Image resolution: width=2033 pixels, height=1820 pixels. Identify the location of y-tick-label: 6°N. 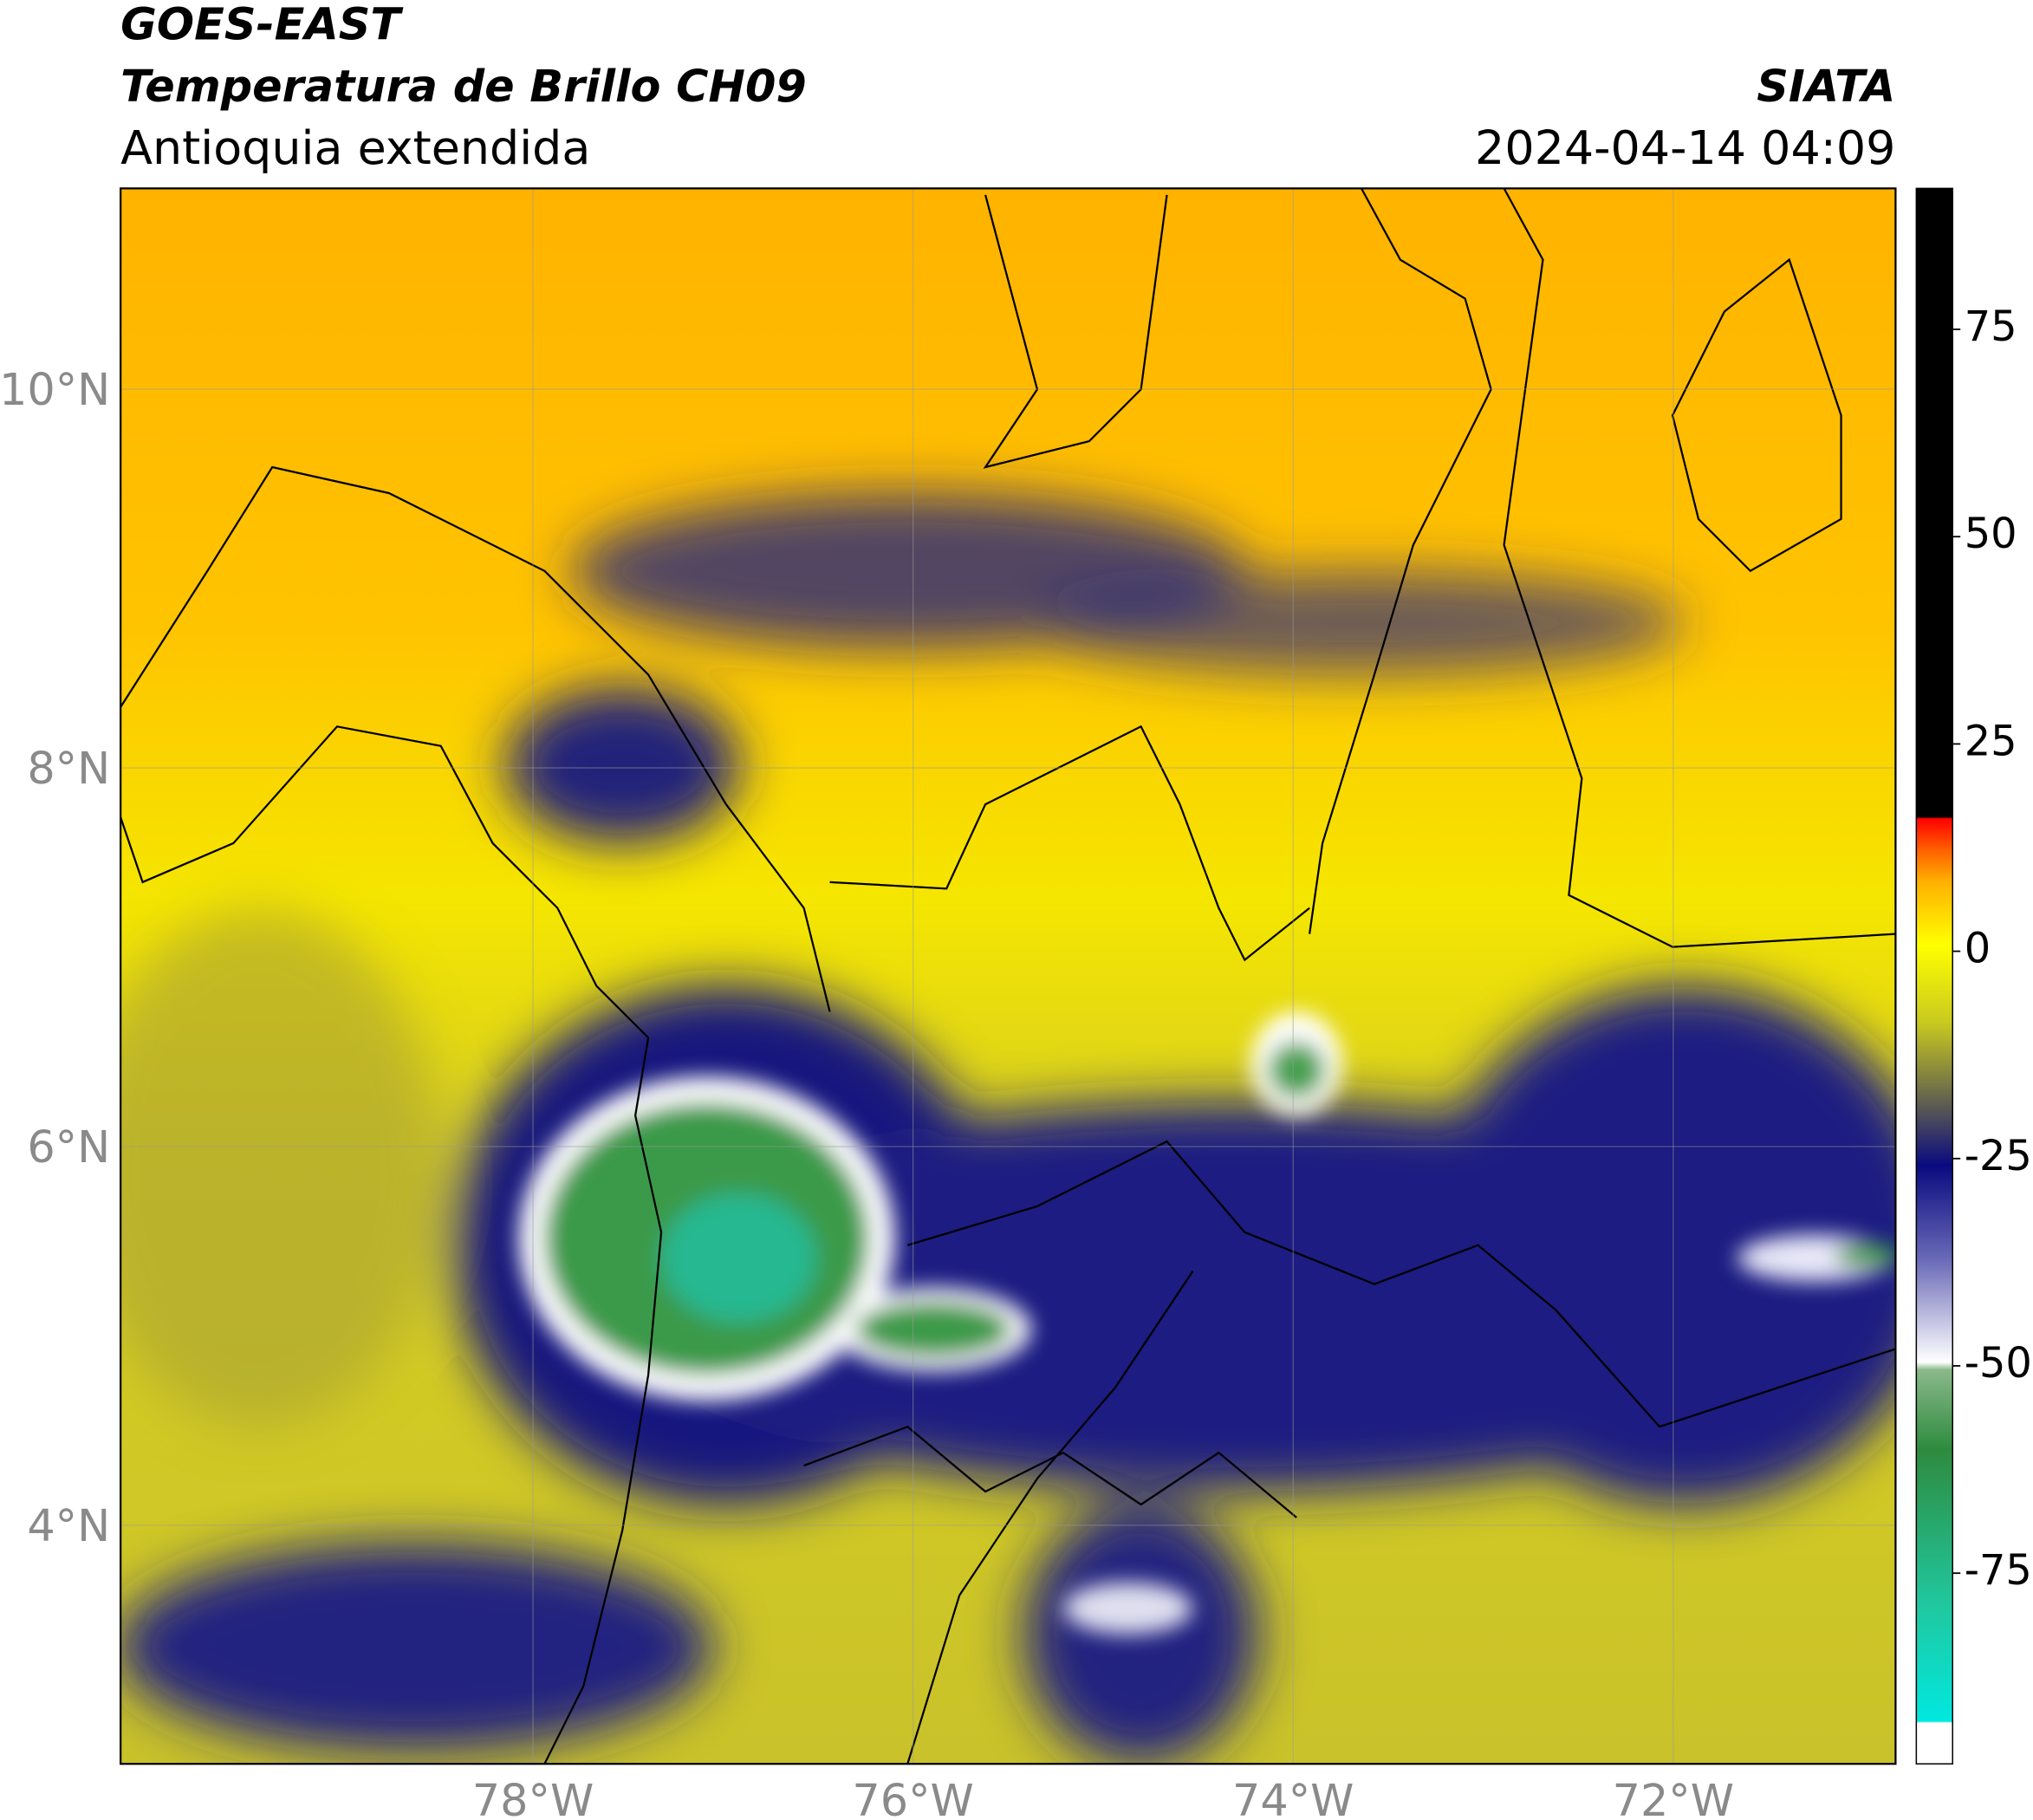
(68, 1147).